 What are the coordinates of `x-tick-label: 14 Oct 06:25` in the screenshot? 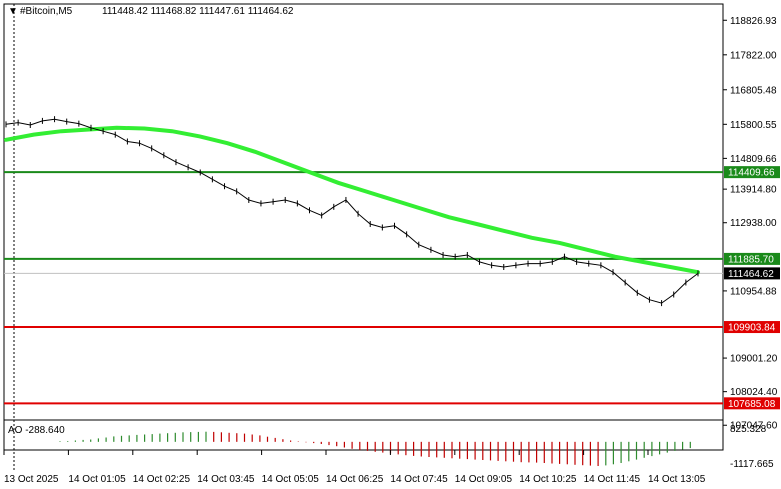 It's located at (355, 479).